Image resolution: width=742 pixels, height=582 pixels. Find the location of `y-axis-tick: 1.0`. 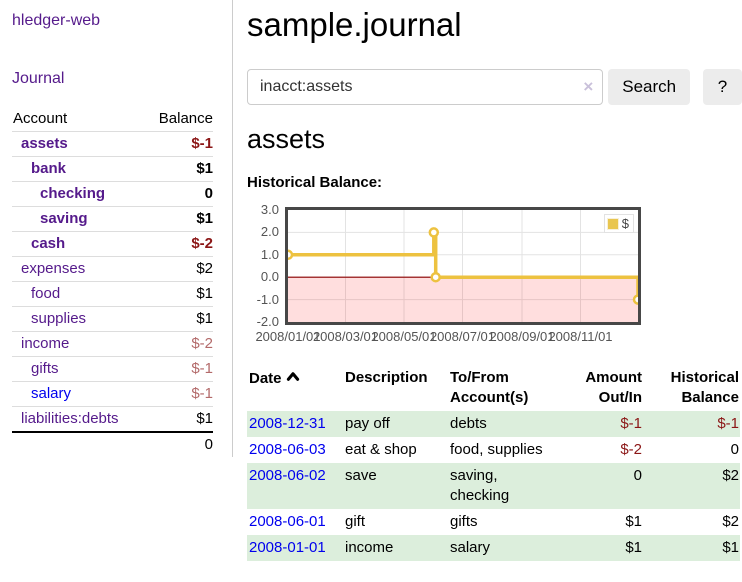

y-axis-tick: 1.0 is located at coordinates (269, 254).